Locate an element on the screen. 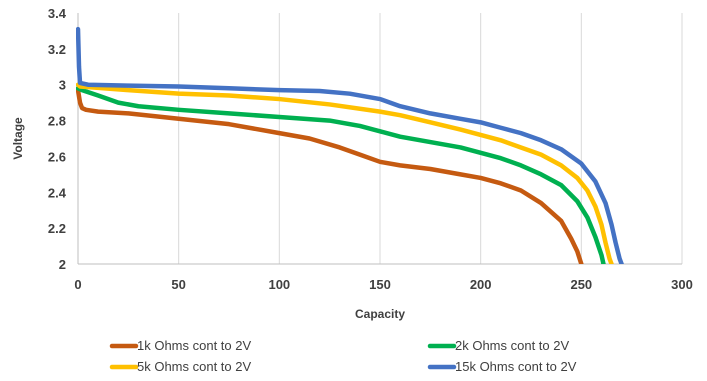 Image resolution: width=707 pixels, height=381 pixels. x-axis-title: Capacity is located at coordinates (380, 314).